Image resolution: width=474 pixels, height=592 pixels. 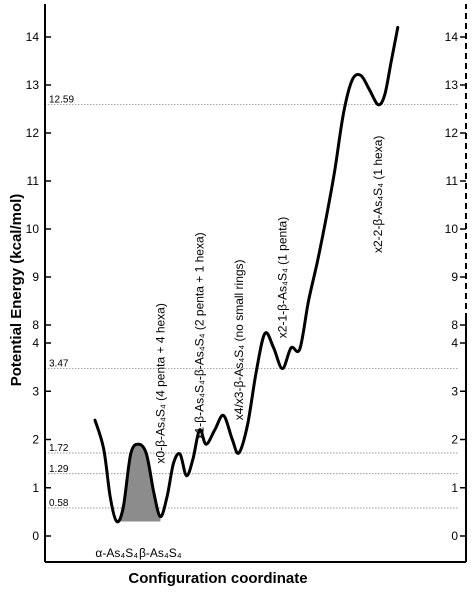 I want to click on y-tick-label-left: 11, so click(x=33, y=181).